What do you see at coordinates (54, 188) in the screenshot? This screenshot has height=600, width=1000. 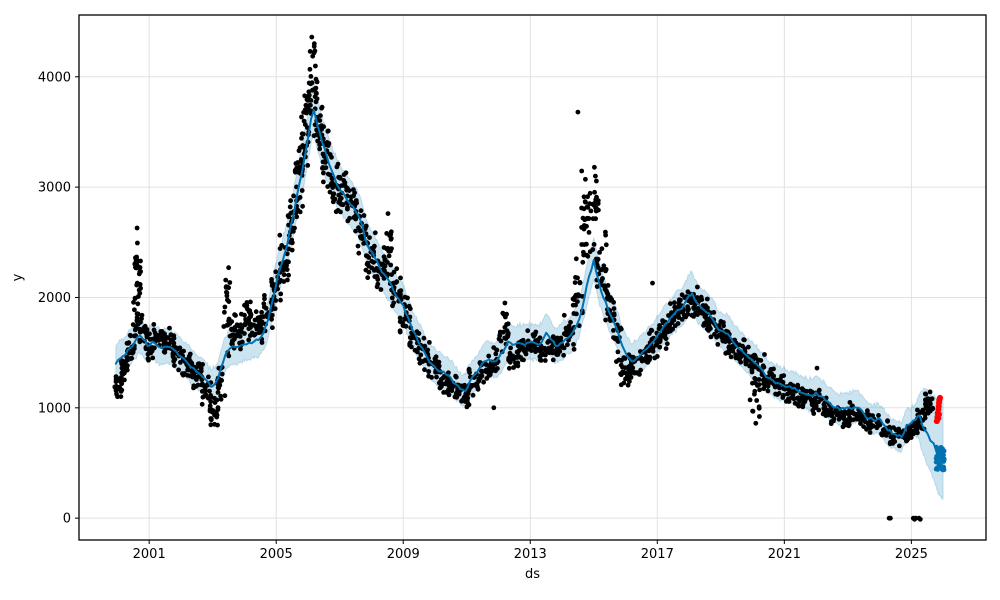 I see `y-tick-label: 3000` at bounding box center [54, 188].